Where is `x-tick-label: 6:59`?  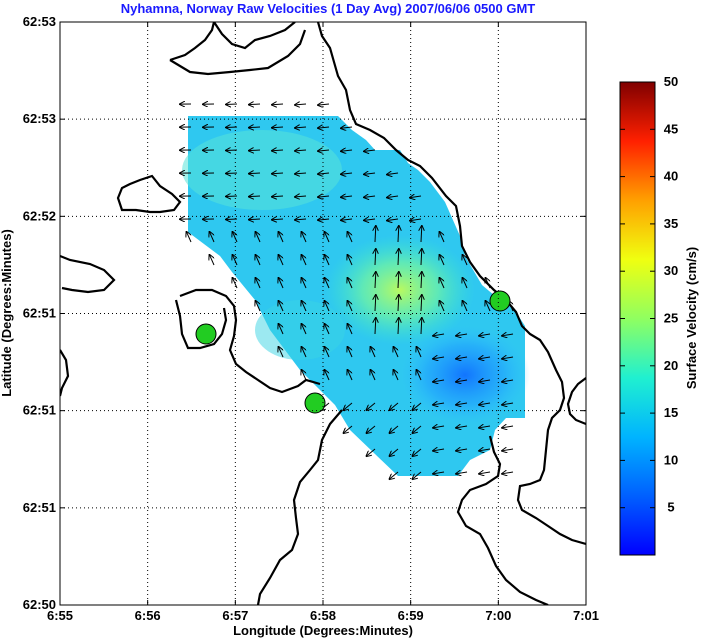 x-tick-label: 6:59 is located at coordinates (411, 615).